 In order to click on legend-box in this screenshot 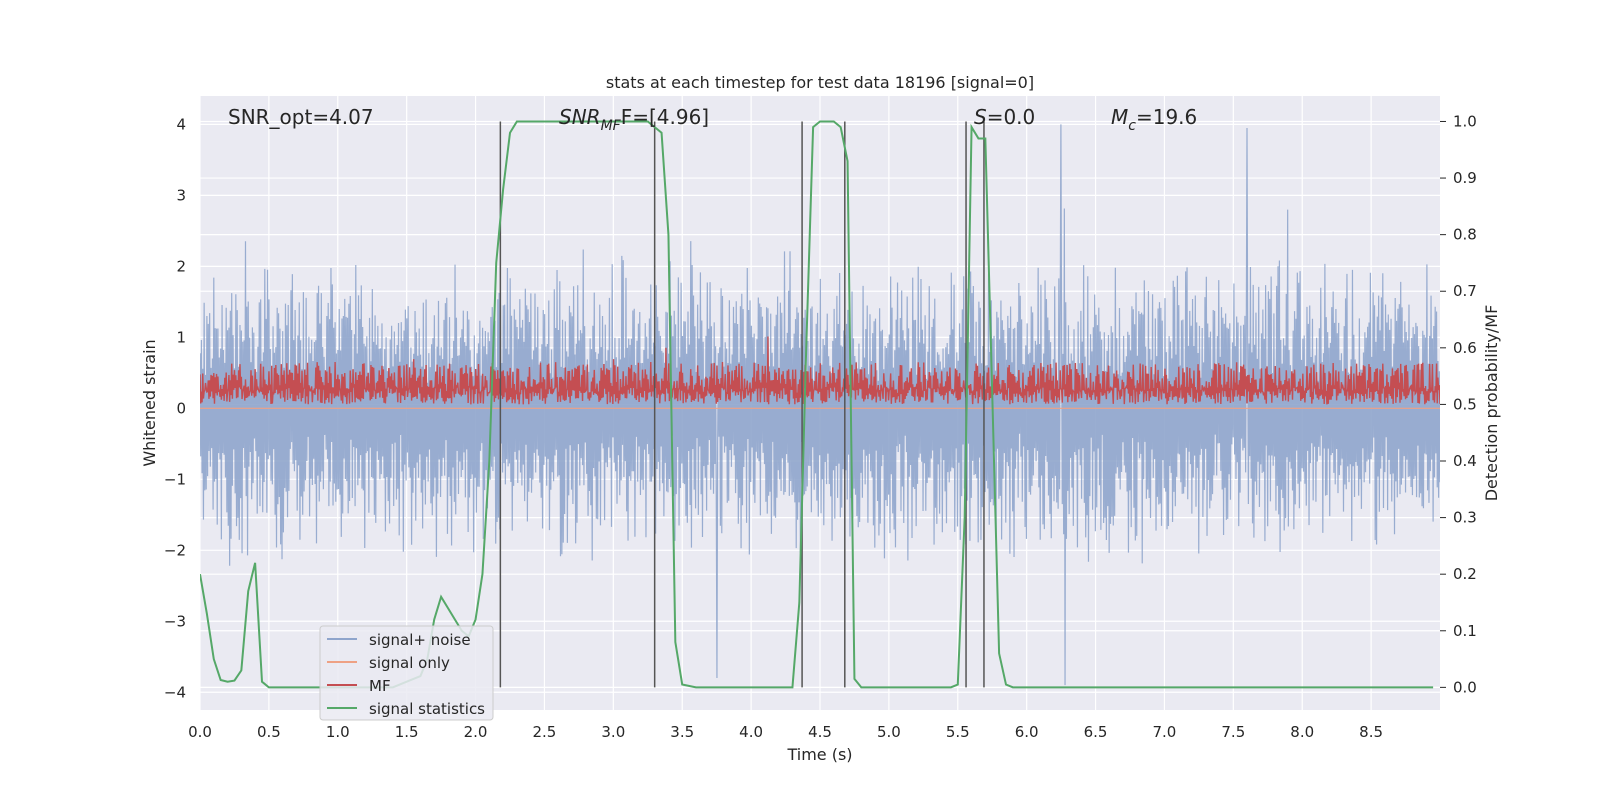, I will do `click(406, 673)`.